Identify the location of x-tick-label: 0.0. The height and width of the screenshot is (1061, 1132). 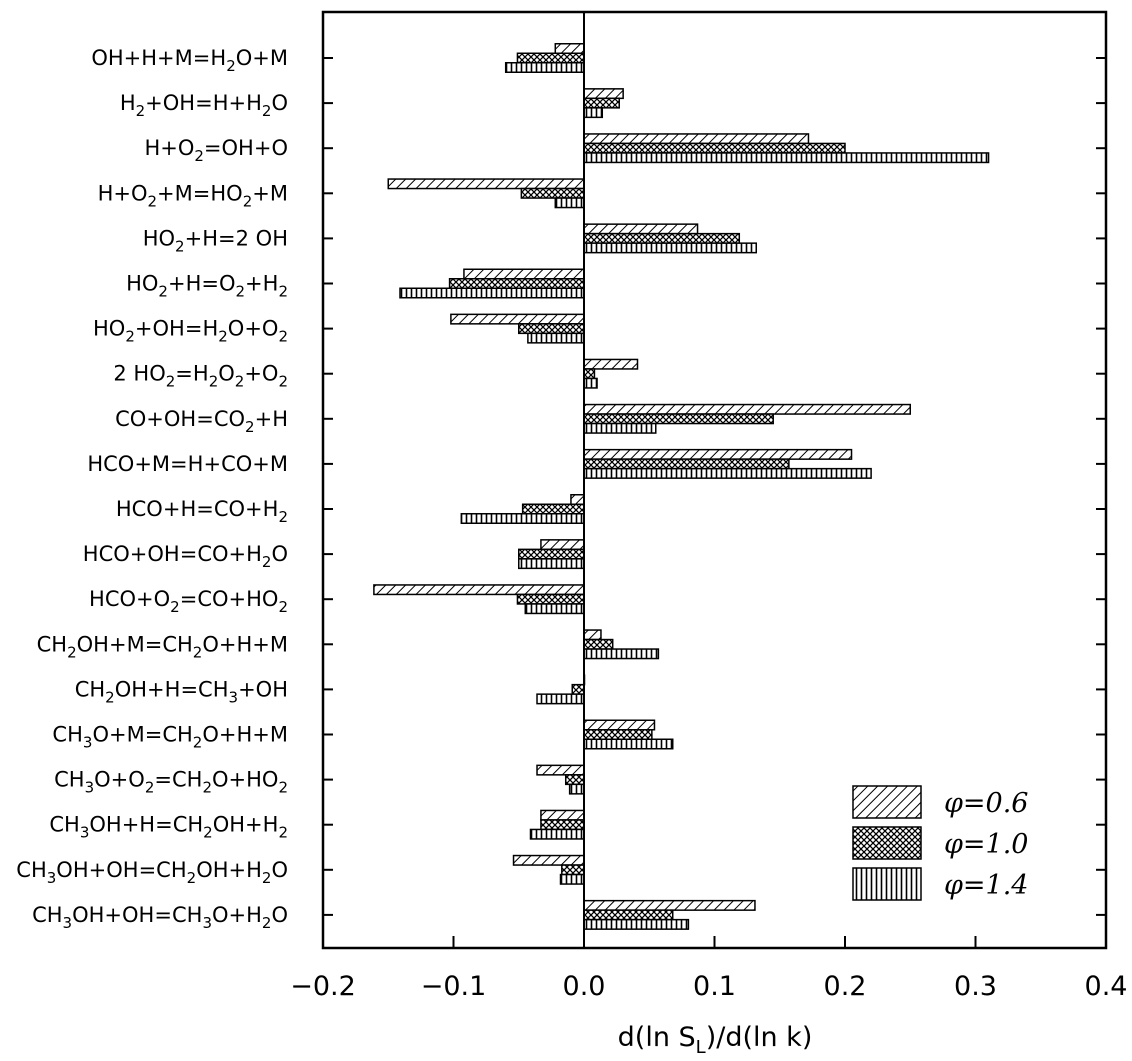
(584, 986).